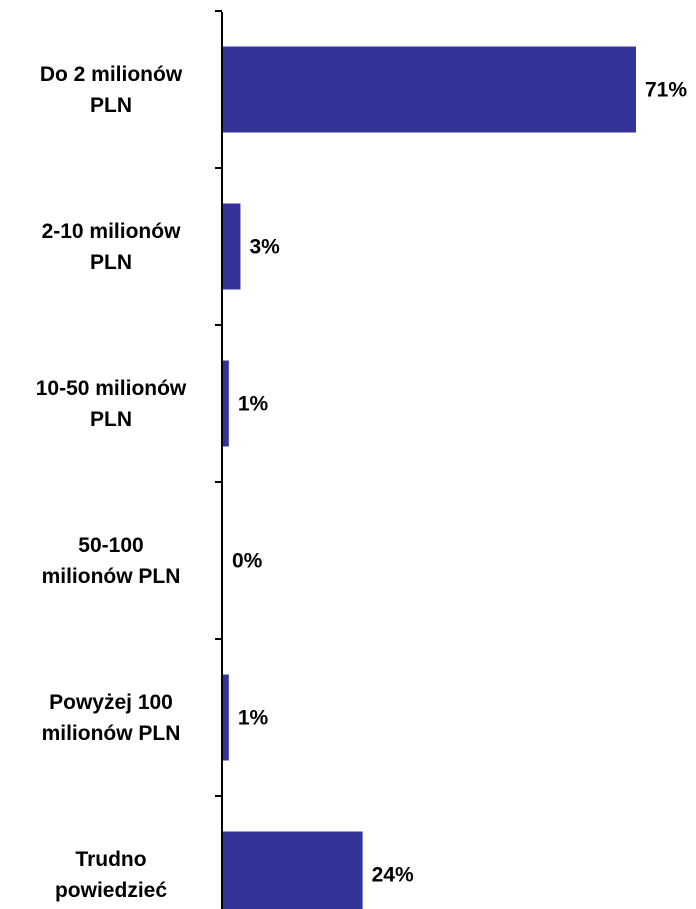 The image size is (696, 909). I want to click on value-label: 0%, so click(247, 561).